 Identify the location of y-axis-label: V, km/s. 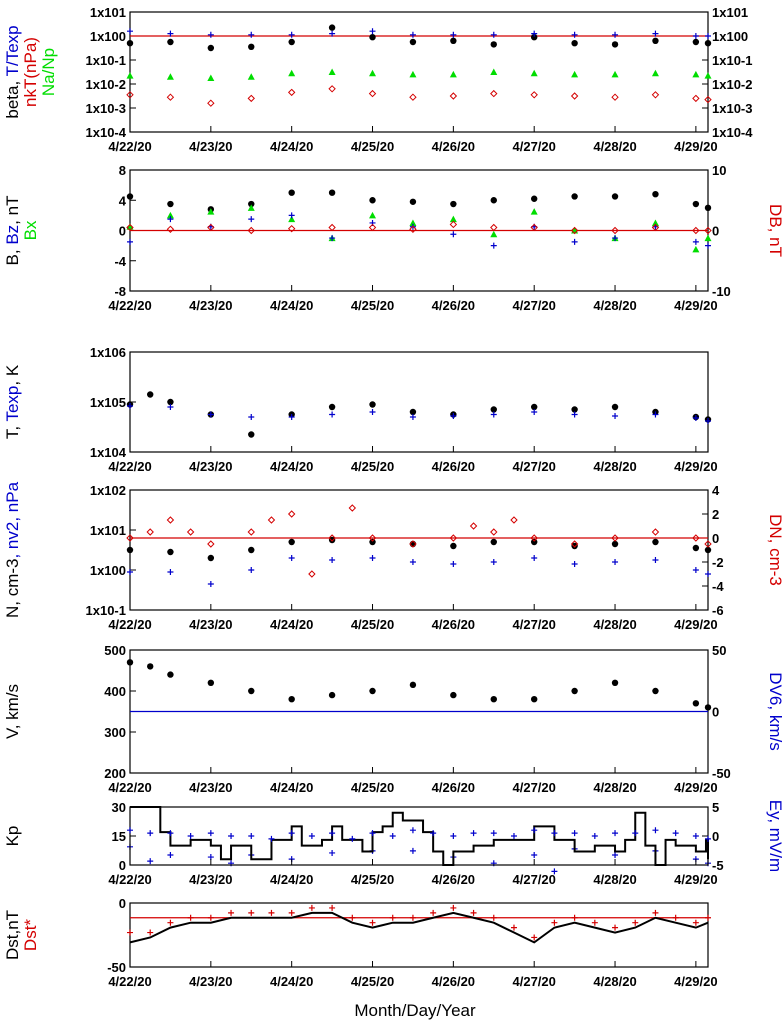
(12, 711).